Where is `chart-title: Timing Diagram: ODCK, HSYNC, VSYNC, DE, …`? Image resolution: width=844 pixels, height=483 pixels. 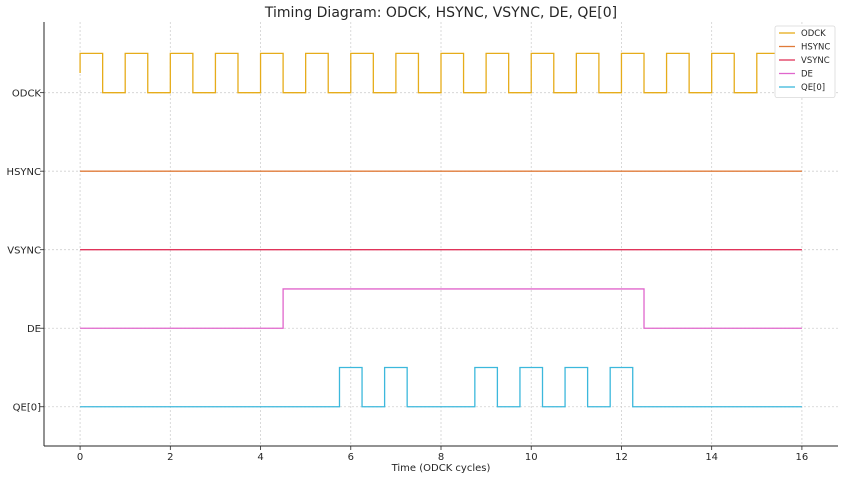
chart-title: Timing Diagram: ODCK, HSYNC, VSYNC, DE, … is located at coordinates (440, 13).